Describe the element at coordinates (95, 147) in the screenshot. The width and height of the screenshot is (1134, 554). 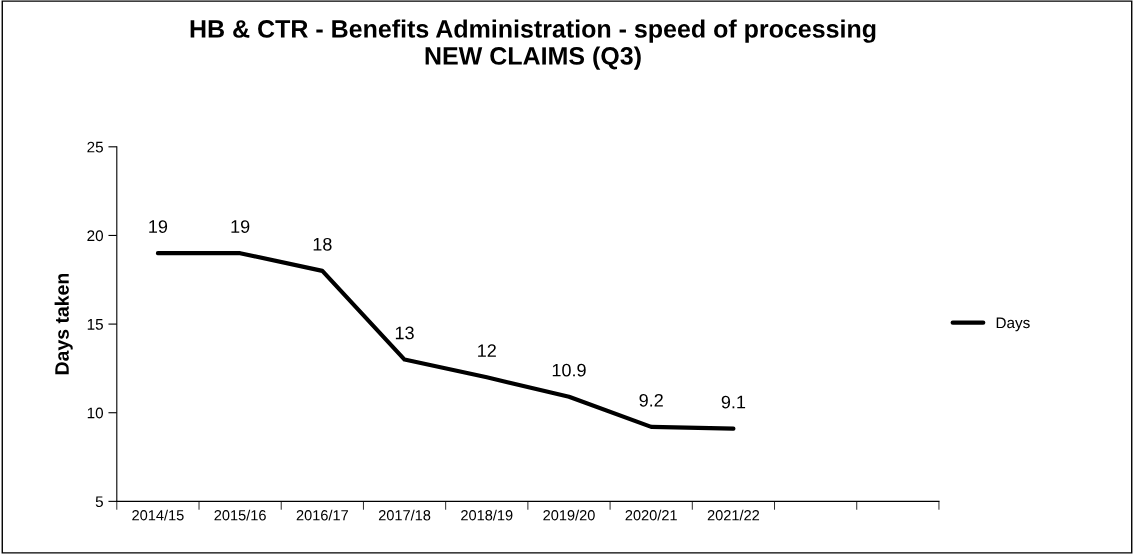
I see `y-tick-label: 25` at that location.